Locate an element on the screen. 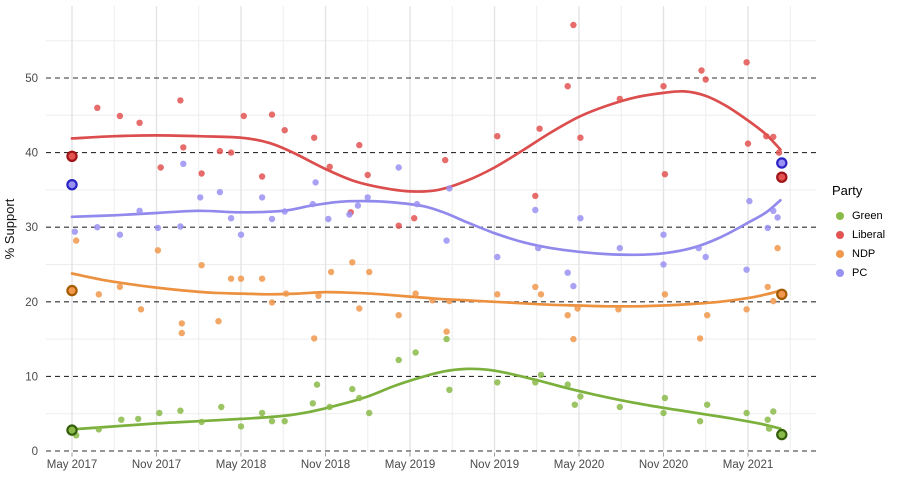 Image resolution: width=900 pixels, height=492 pixels. legend: Party Green Liberal NDP PC is located at coordinates (857, 232).